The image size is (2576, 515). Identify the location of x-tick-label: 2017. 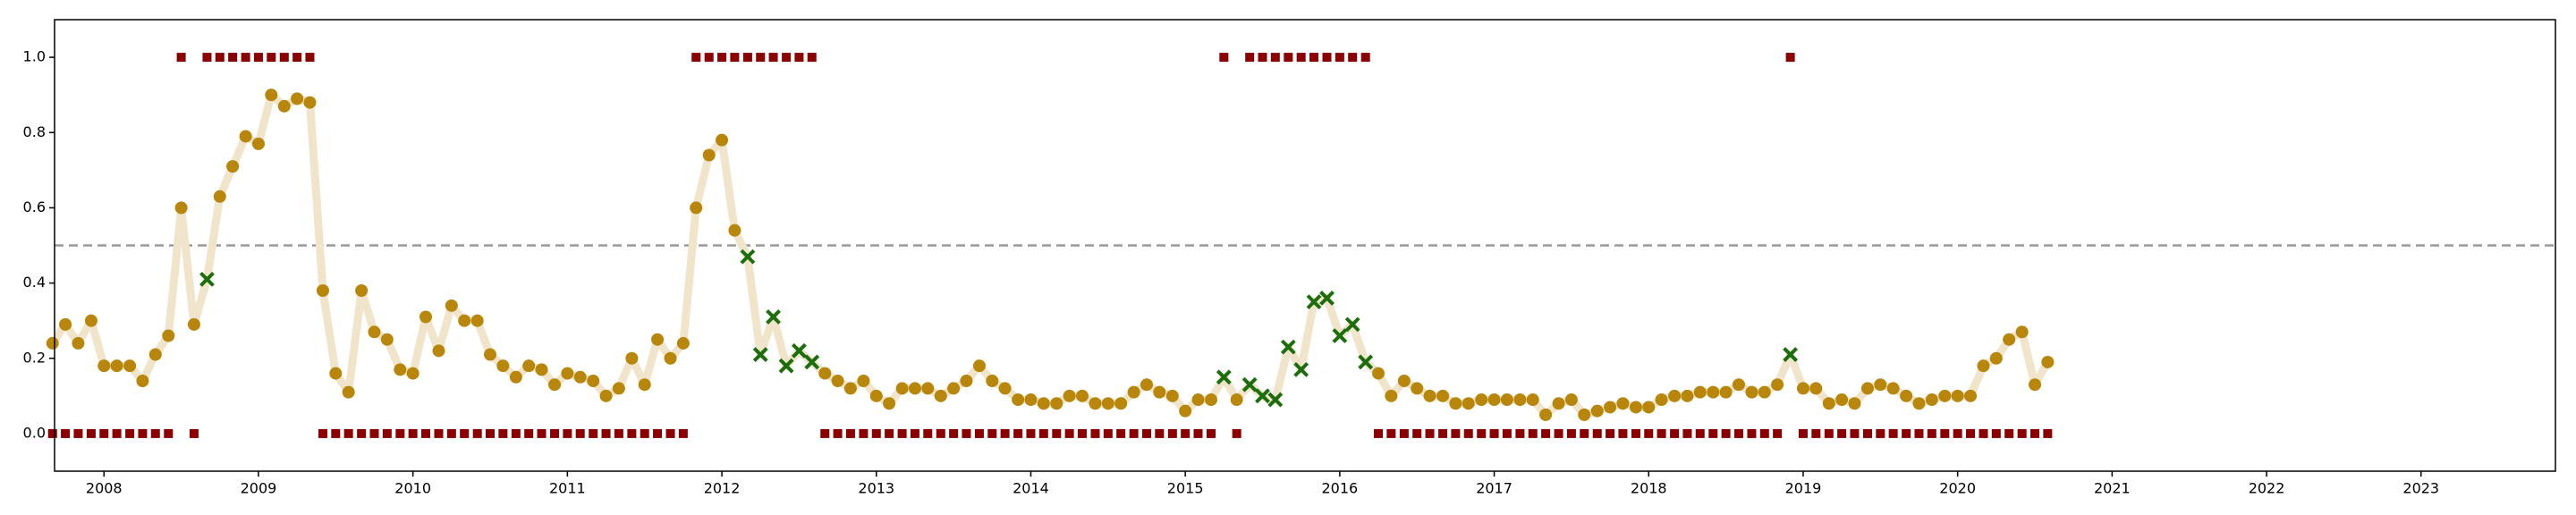
(1494, 489).